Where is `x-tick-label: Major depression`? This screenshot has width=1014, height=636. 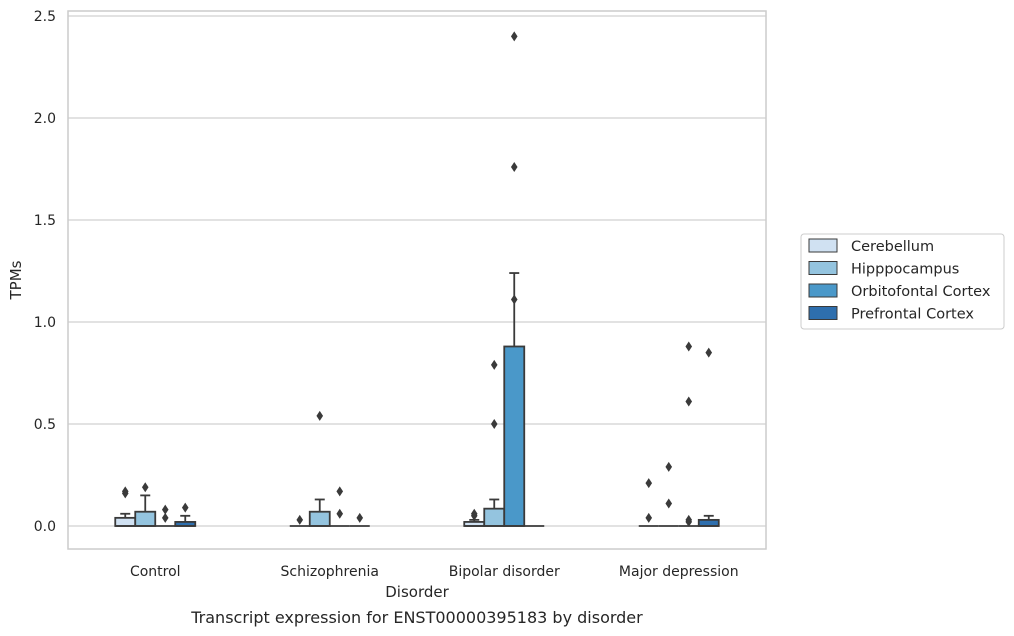
x-tick-label: Major depression is located at coordinates (679, 572).